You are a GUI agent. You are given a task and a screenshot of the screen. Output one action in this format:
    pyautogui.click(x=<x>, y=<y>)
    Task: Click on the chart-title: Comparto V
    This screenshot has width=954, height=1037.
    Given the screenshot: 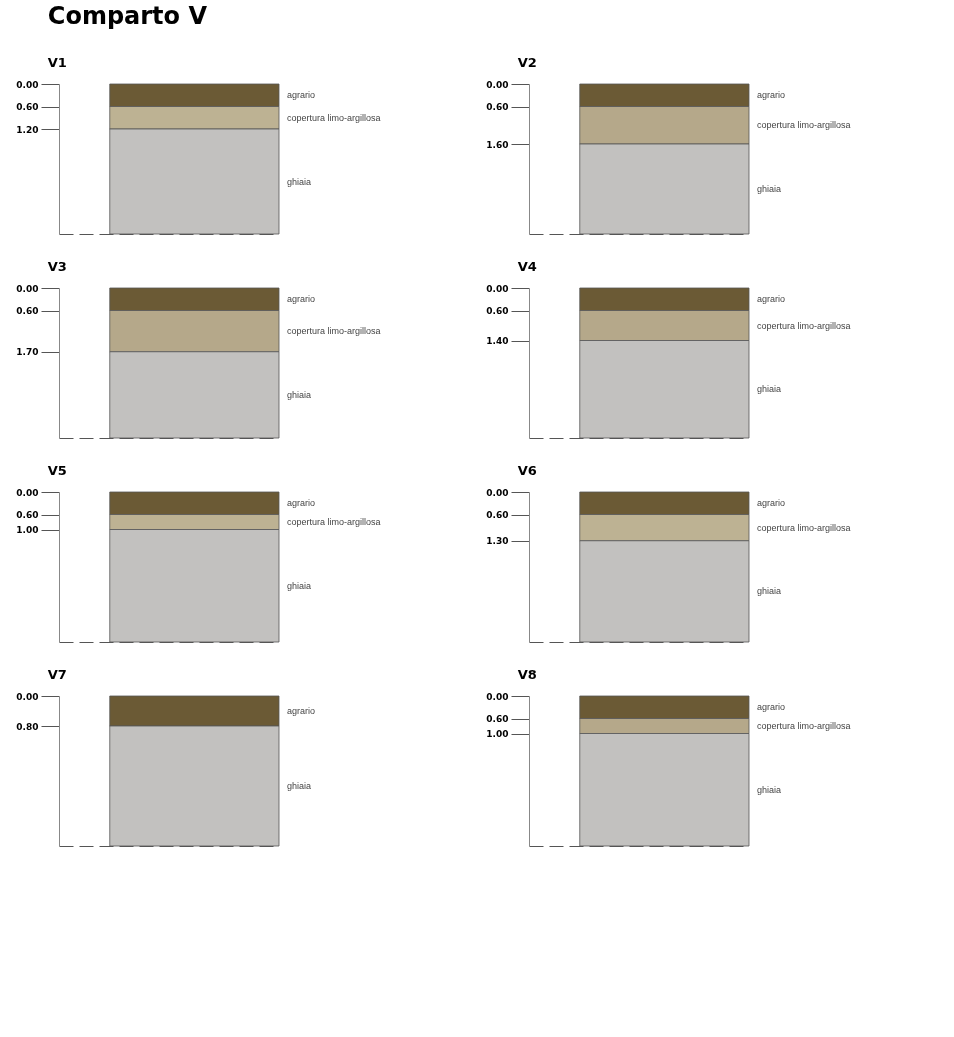 What is the action you would take?
    pyautogui.click(x=127, y=16)
    